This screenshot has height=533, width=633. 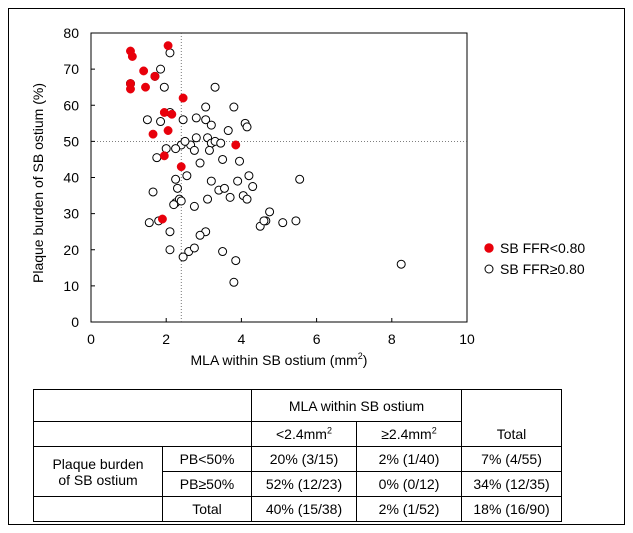 What do you see at coordinates (71, 69) in the screenshot?
I see `y-tick-label: 70` at bounding box center [71, 69].